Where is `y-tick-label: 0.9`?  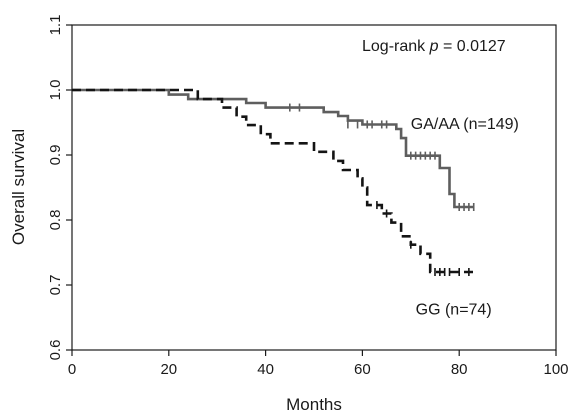 y-tick-label: 0.9 is located at coordinates (55, 155).